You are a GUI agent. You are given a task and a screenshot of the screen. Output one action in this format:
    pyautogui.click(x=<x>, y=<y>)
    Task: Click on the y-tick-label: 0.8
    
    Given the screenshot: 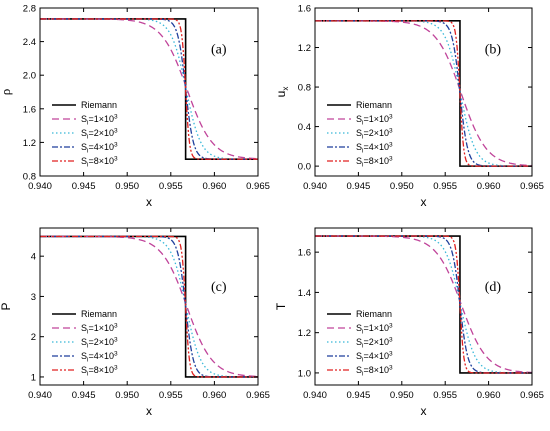 What is the action you would take?
    pyautogui.click(x=304, y=88)
    